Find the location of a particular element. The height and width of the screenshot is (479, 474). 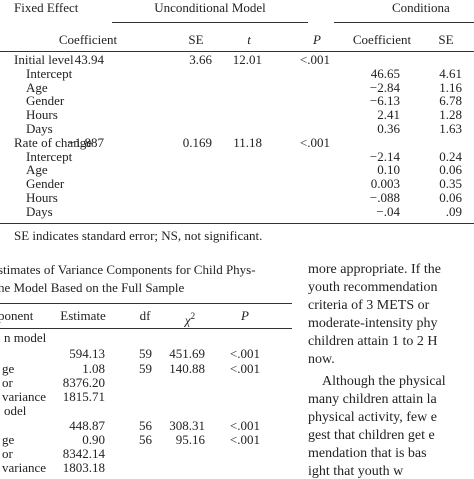

cell: .09 is located at coordinates (453, 211).